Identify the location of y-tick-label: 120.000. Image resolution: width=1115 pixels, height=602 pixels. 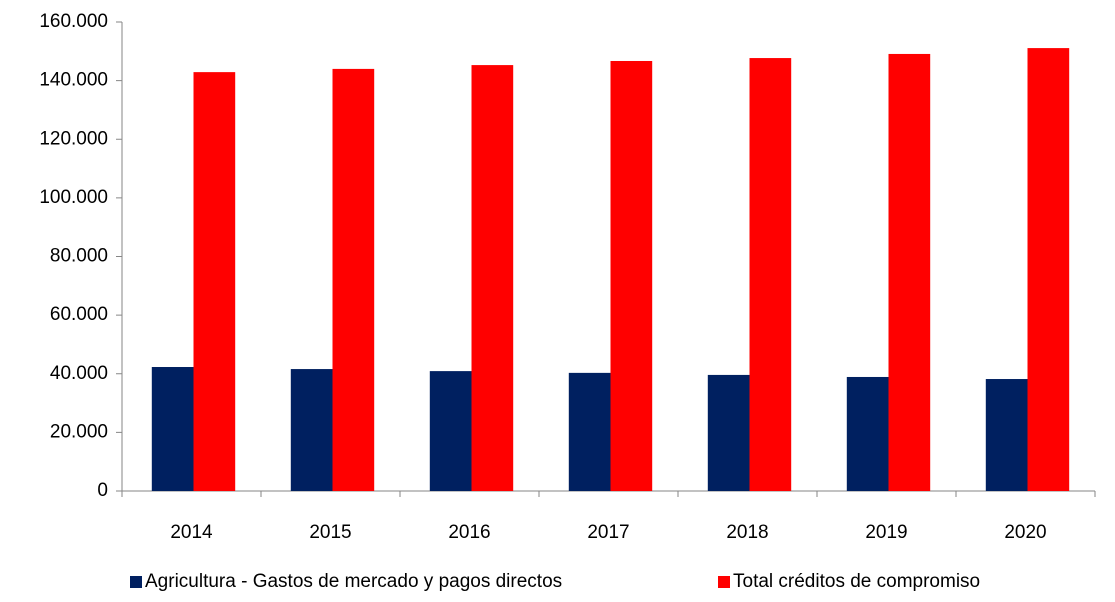
(73, 138).